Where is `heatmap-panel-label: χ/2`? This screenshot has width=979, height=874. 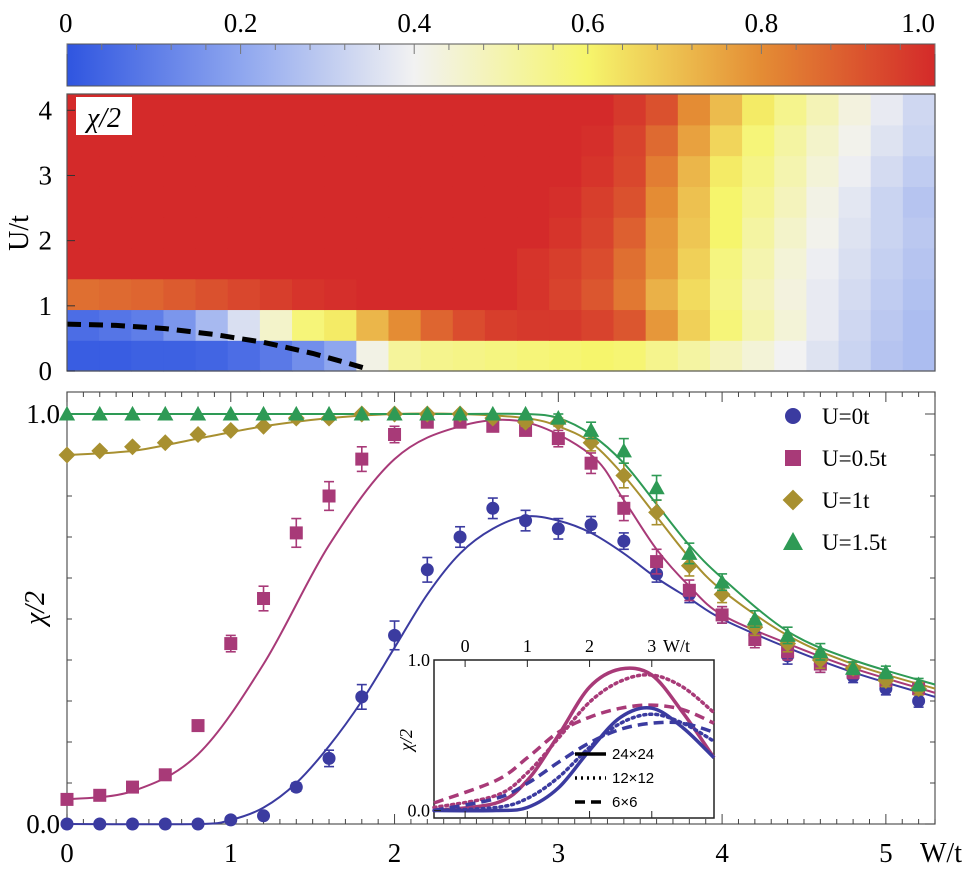 heatmap-panel-label: χ/2 is located at coordinates (102, 118).